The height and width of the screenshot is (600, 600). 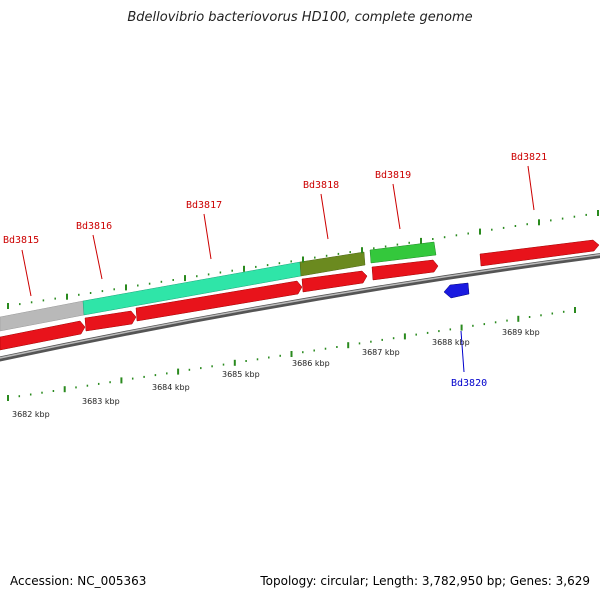 I want to click on connector-bd3821, so click(x=531, y=188).